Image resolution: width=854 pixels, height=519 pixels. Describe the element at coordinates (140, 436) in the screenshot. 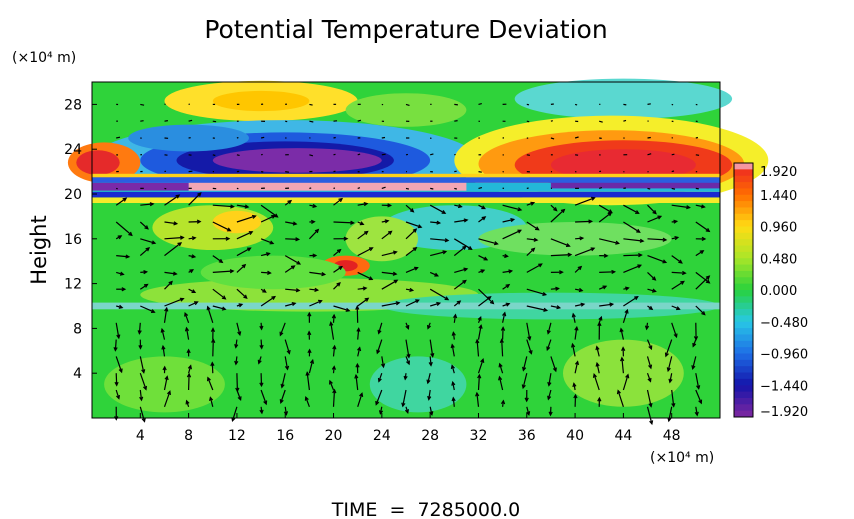

I see `x-tick-label: 4` at that location.